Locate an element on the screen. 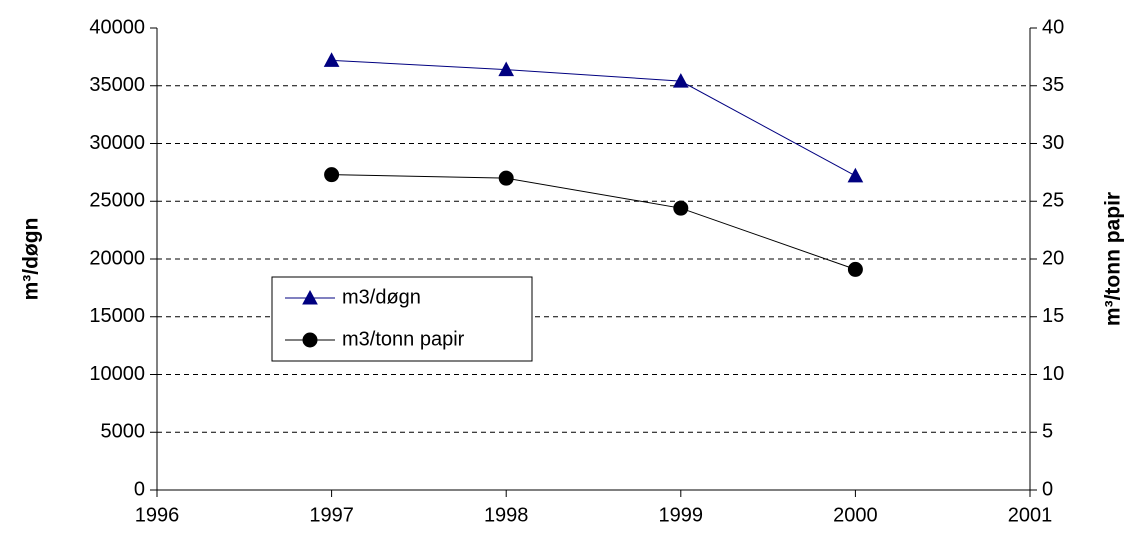  y2-tick-label: 40 is located at coordinates (1053, 27).